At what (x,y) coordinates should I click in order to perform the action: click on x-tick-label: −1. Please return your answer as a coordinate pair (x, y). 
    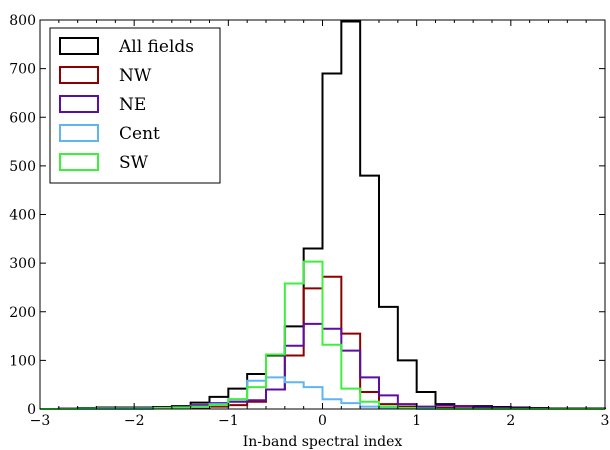
    Looking at the image, I should click on (228, 421).